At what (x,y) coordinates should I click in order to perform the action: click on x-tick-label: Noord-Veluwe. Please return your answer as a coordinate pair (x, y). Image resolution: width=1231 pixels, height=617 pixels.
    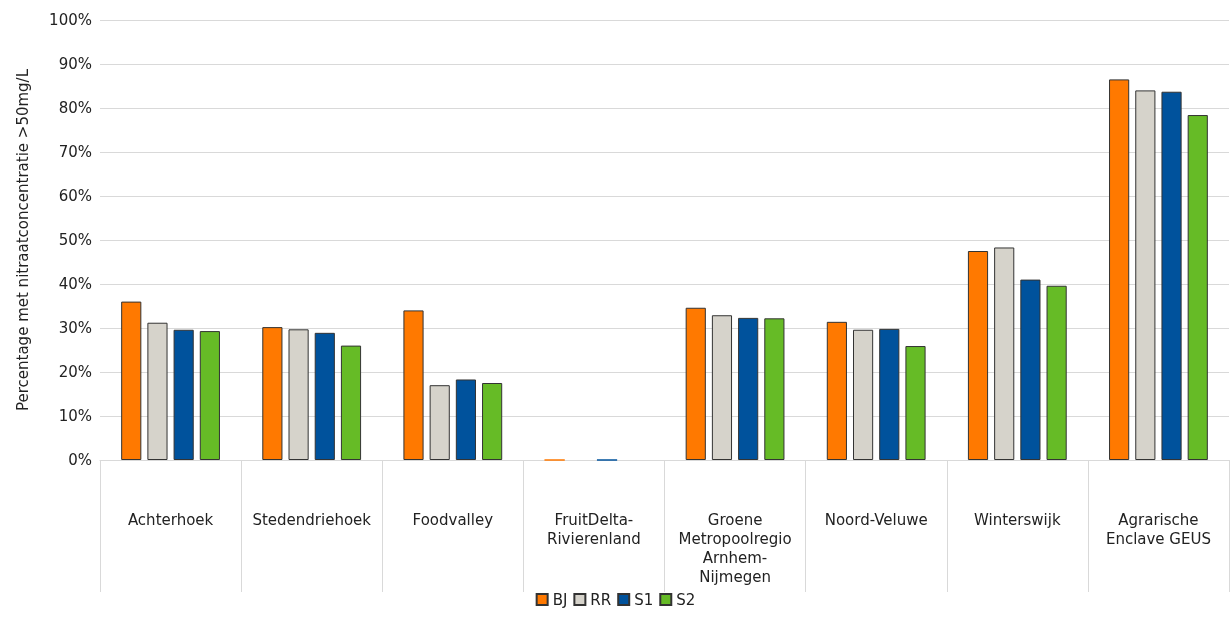
    Looking at the image, I should click on (876, 519).